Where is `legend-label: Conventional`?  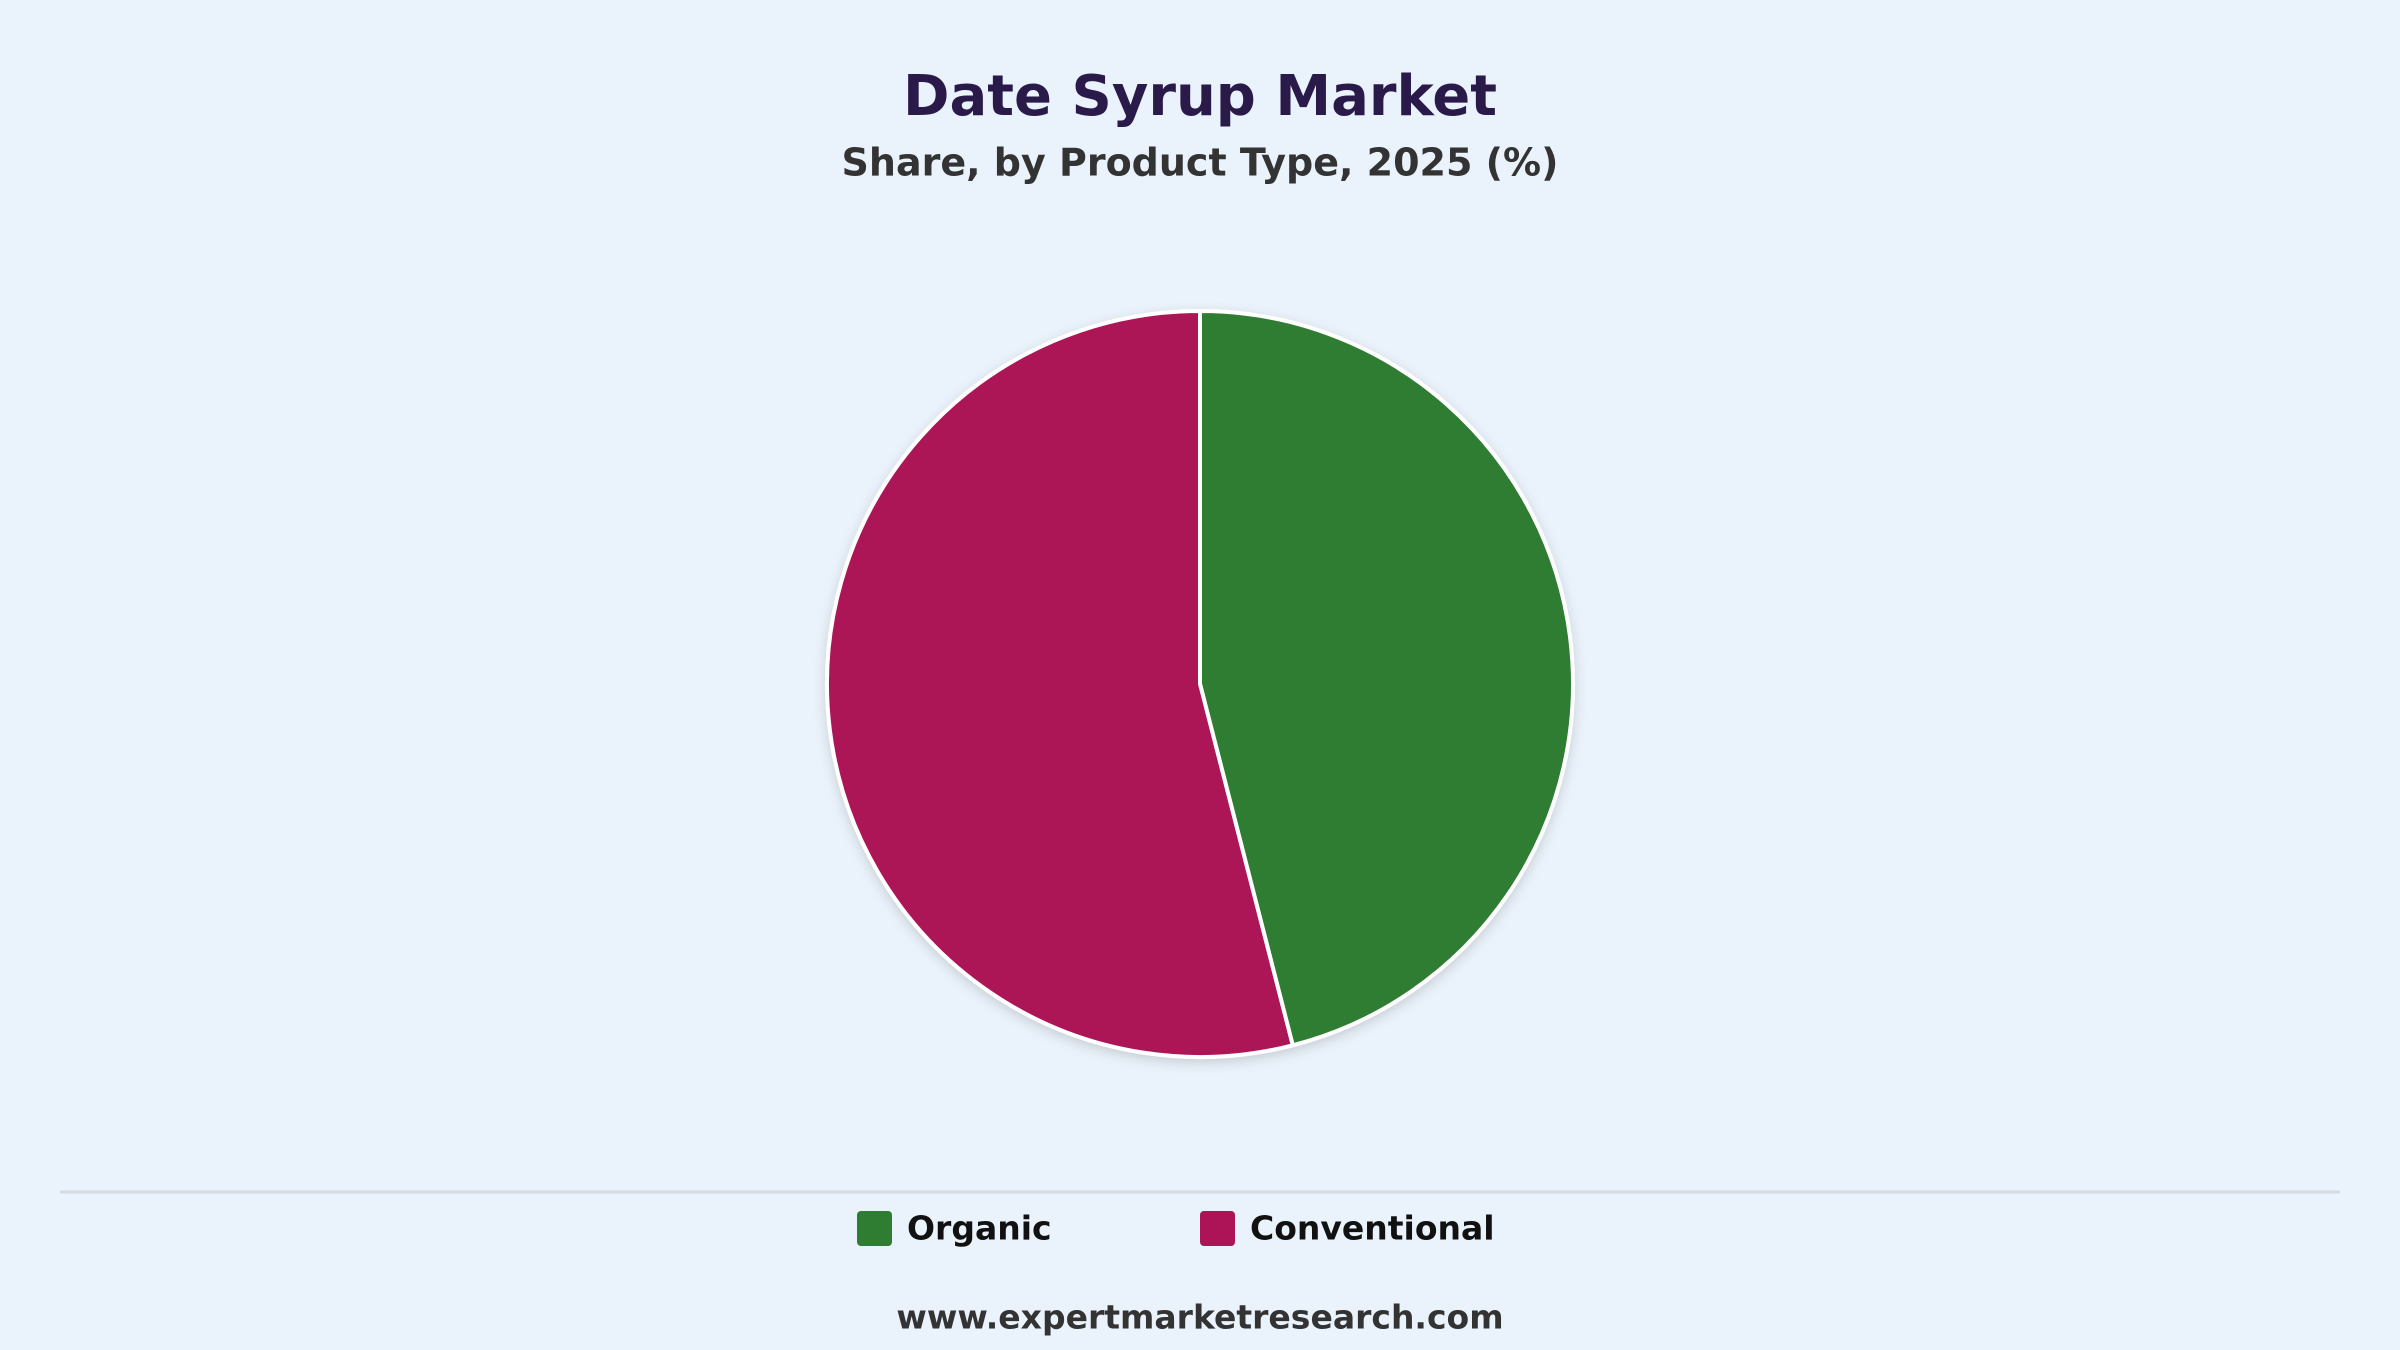
legend-label: Conventional is located at coordinates (1372, 1228).